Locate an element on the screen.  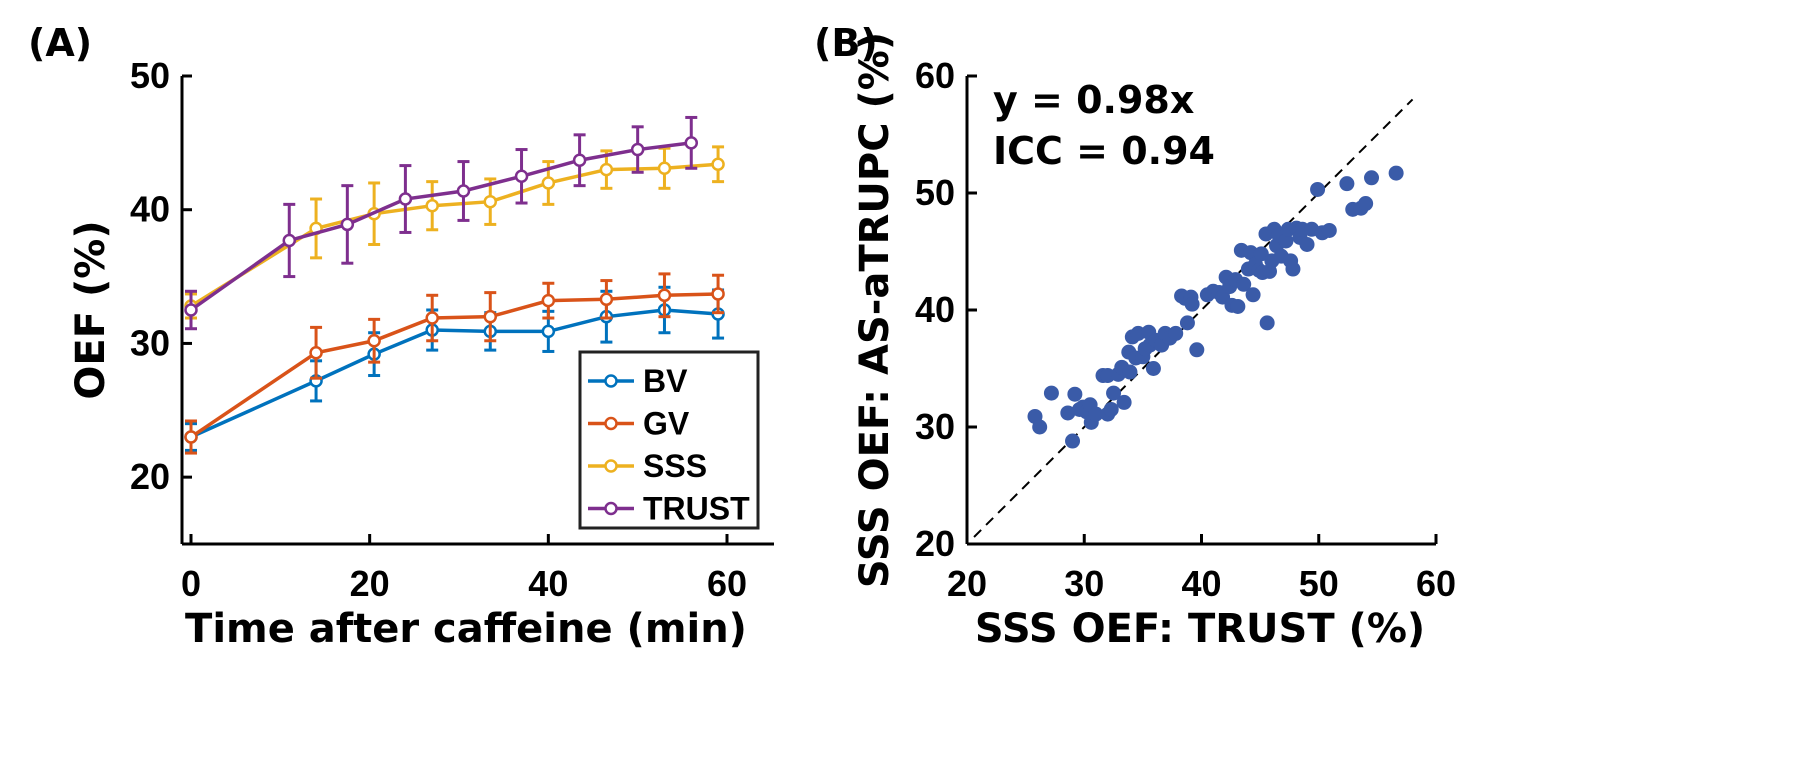
x-tick-label: 30 is located at coordinates (1084, 583).